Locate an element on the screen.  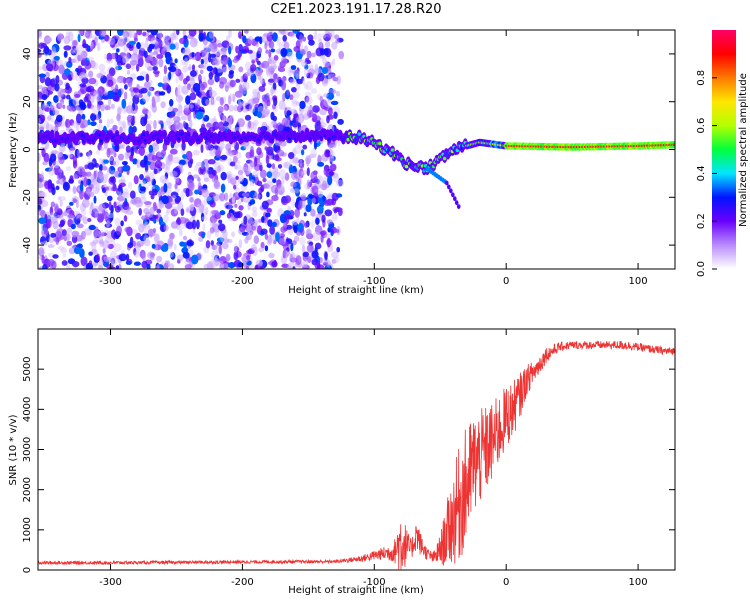
y-tick-label: 3000 is located at coordinates (27, 449).